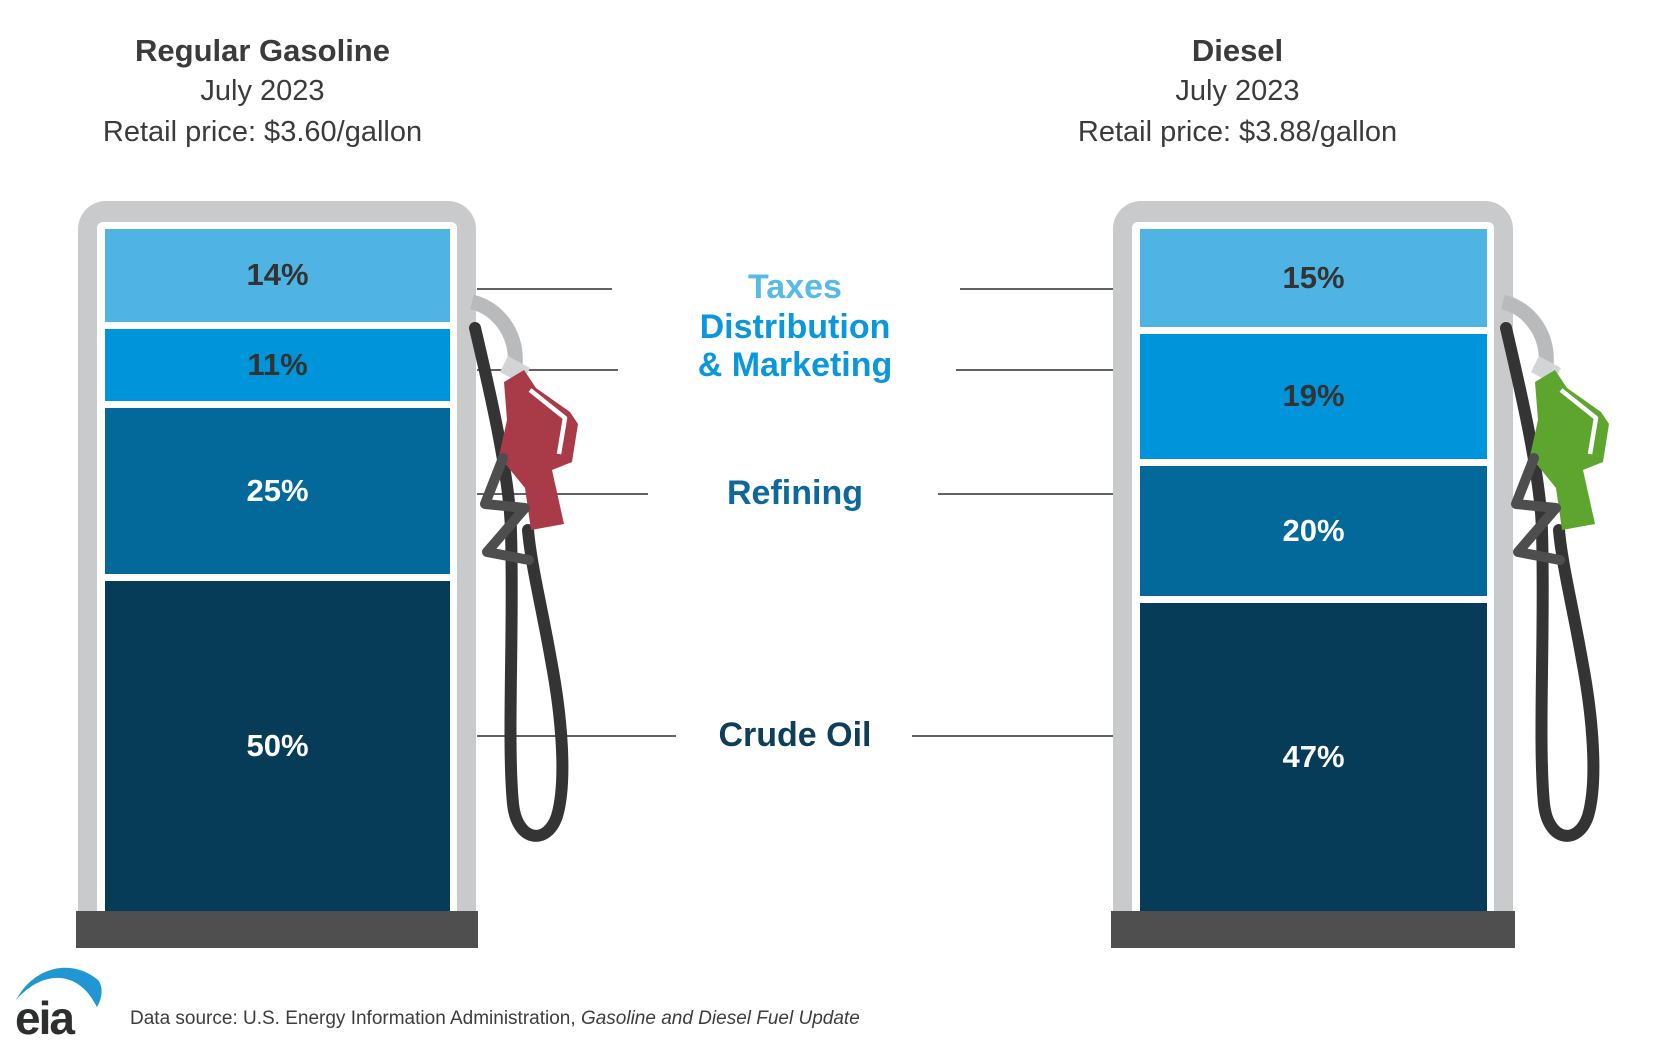  Describe the element at coordinates (519, 582) in the screenshot. I see `gasoline-hose` at that location.